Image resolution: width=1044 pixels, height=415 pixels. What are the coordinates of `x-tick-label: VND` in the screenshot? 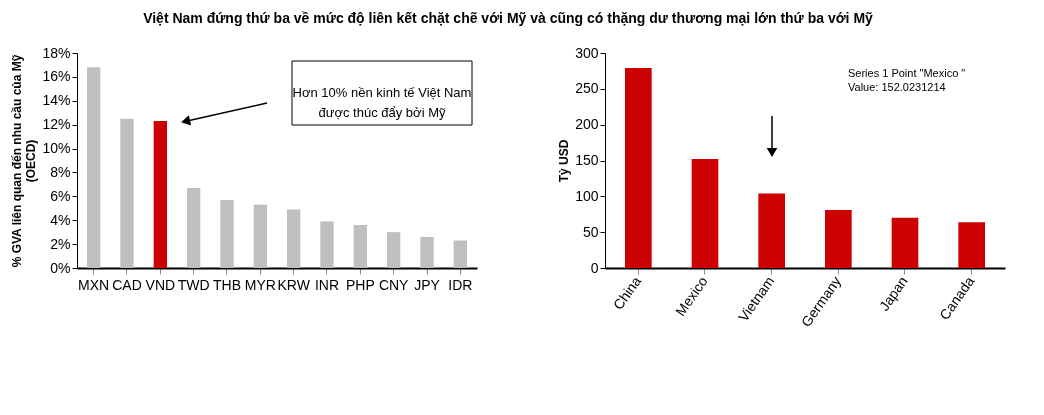 It's located at (160, 284).